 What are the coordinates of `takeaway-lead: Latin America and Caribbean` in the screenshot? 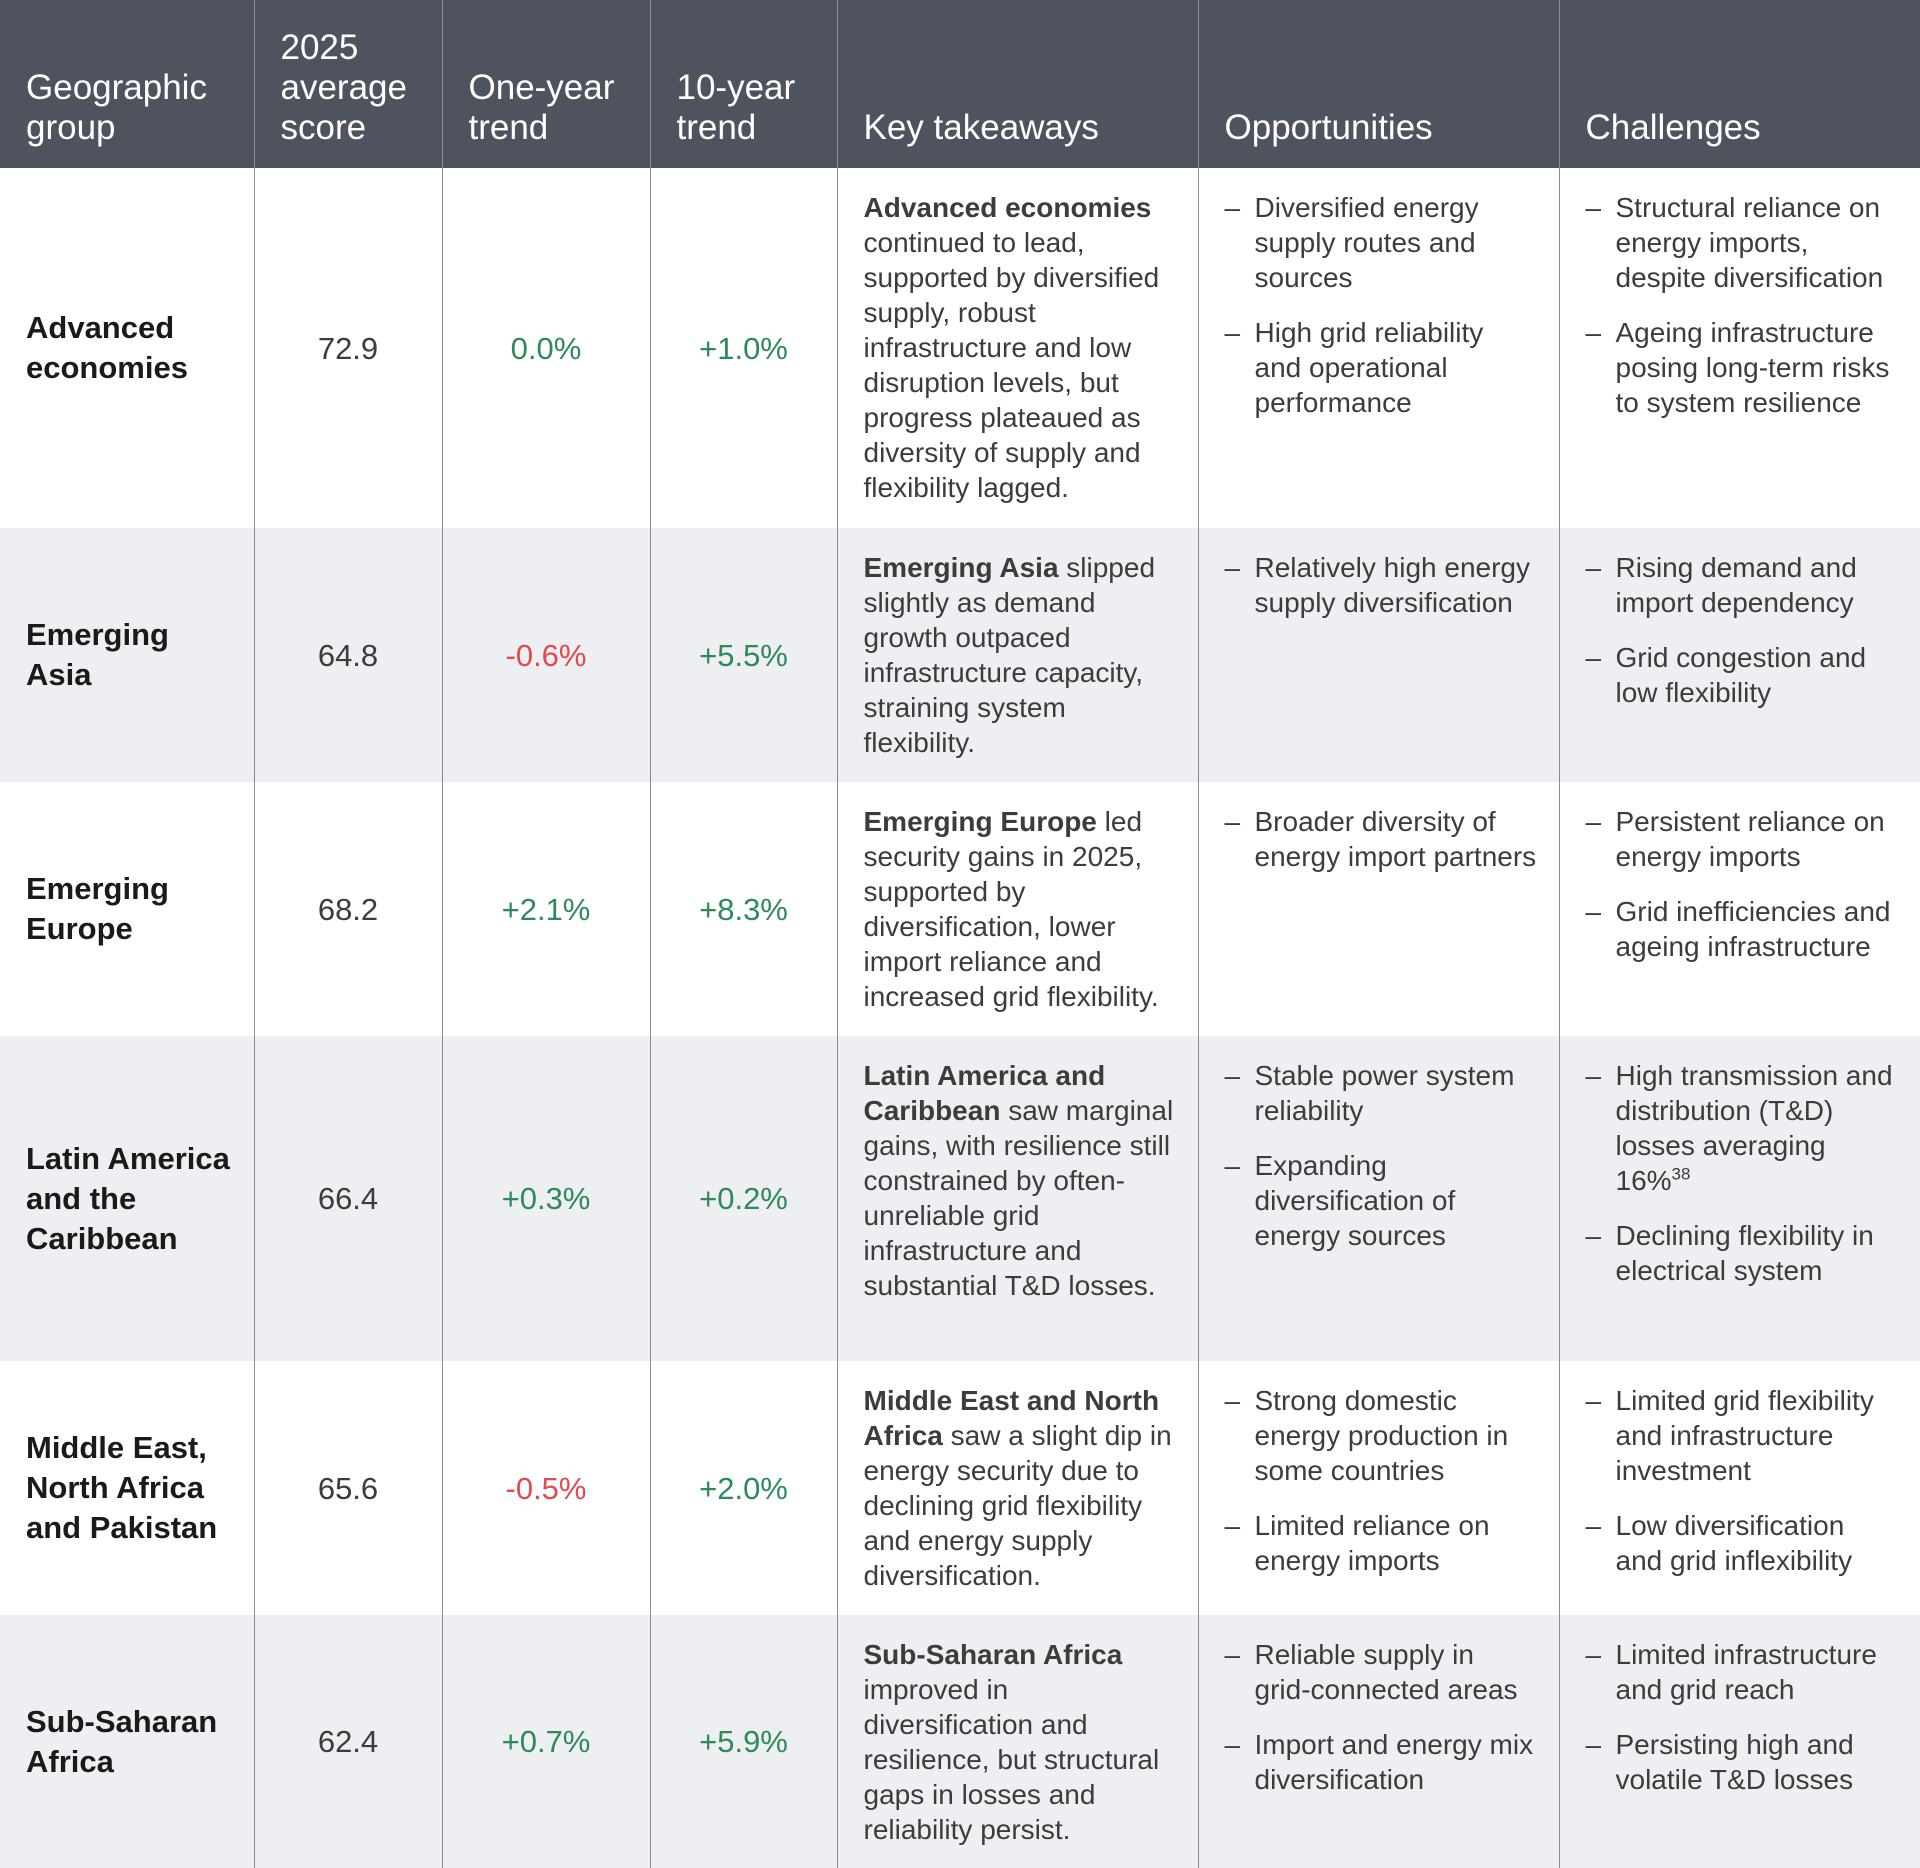 It's located at (984, 1093).